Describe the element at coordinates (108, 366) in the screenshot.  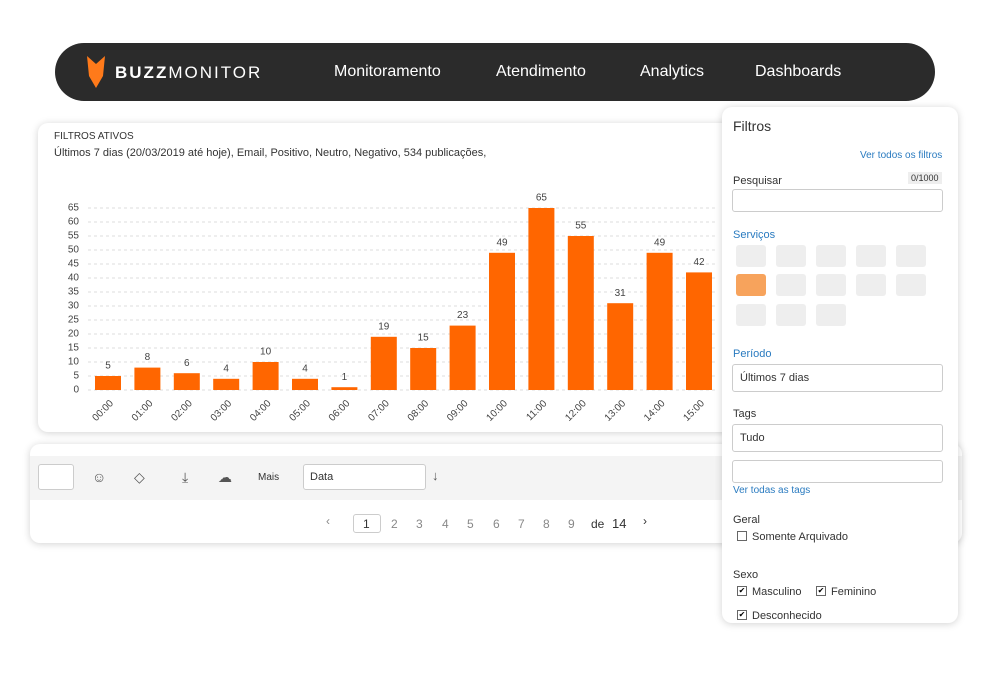
I see `data-label: 5` at that location.